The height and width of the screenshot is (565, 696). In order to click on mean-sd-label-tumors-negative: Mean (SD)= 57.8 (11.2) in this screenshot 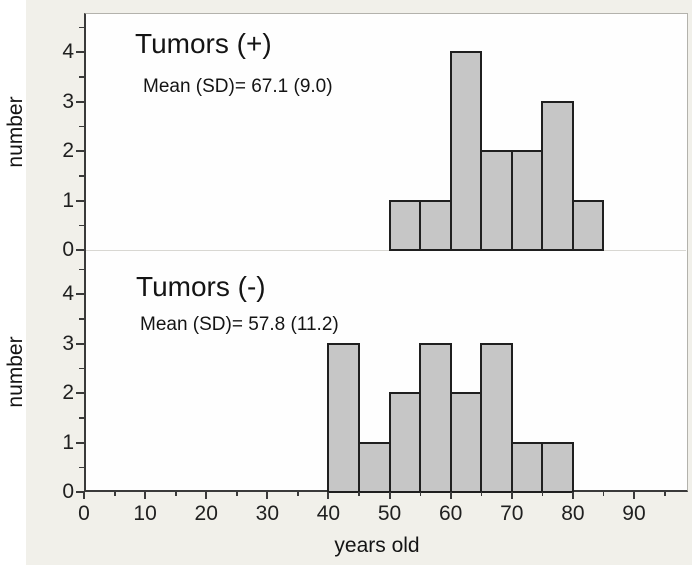, I will do `click(239, 324)`.